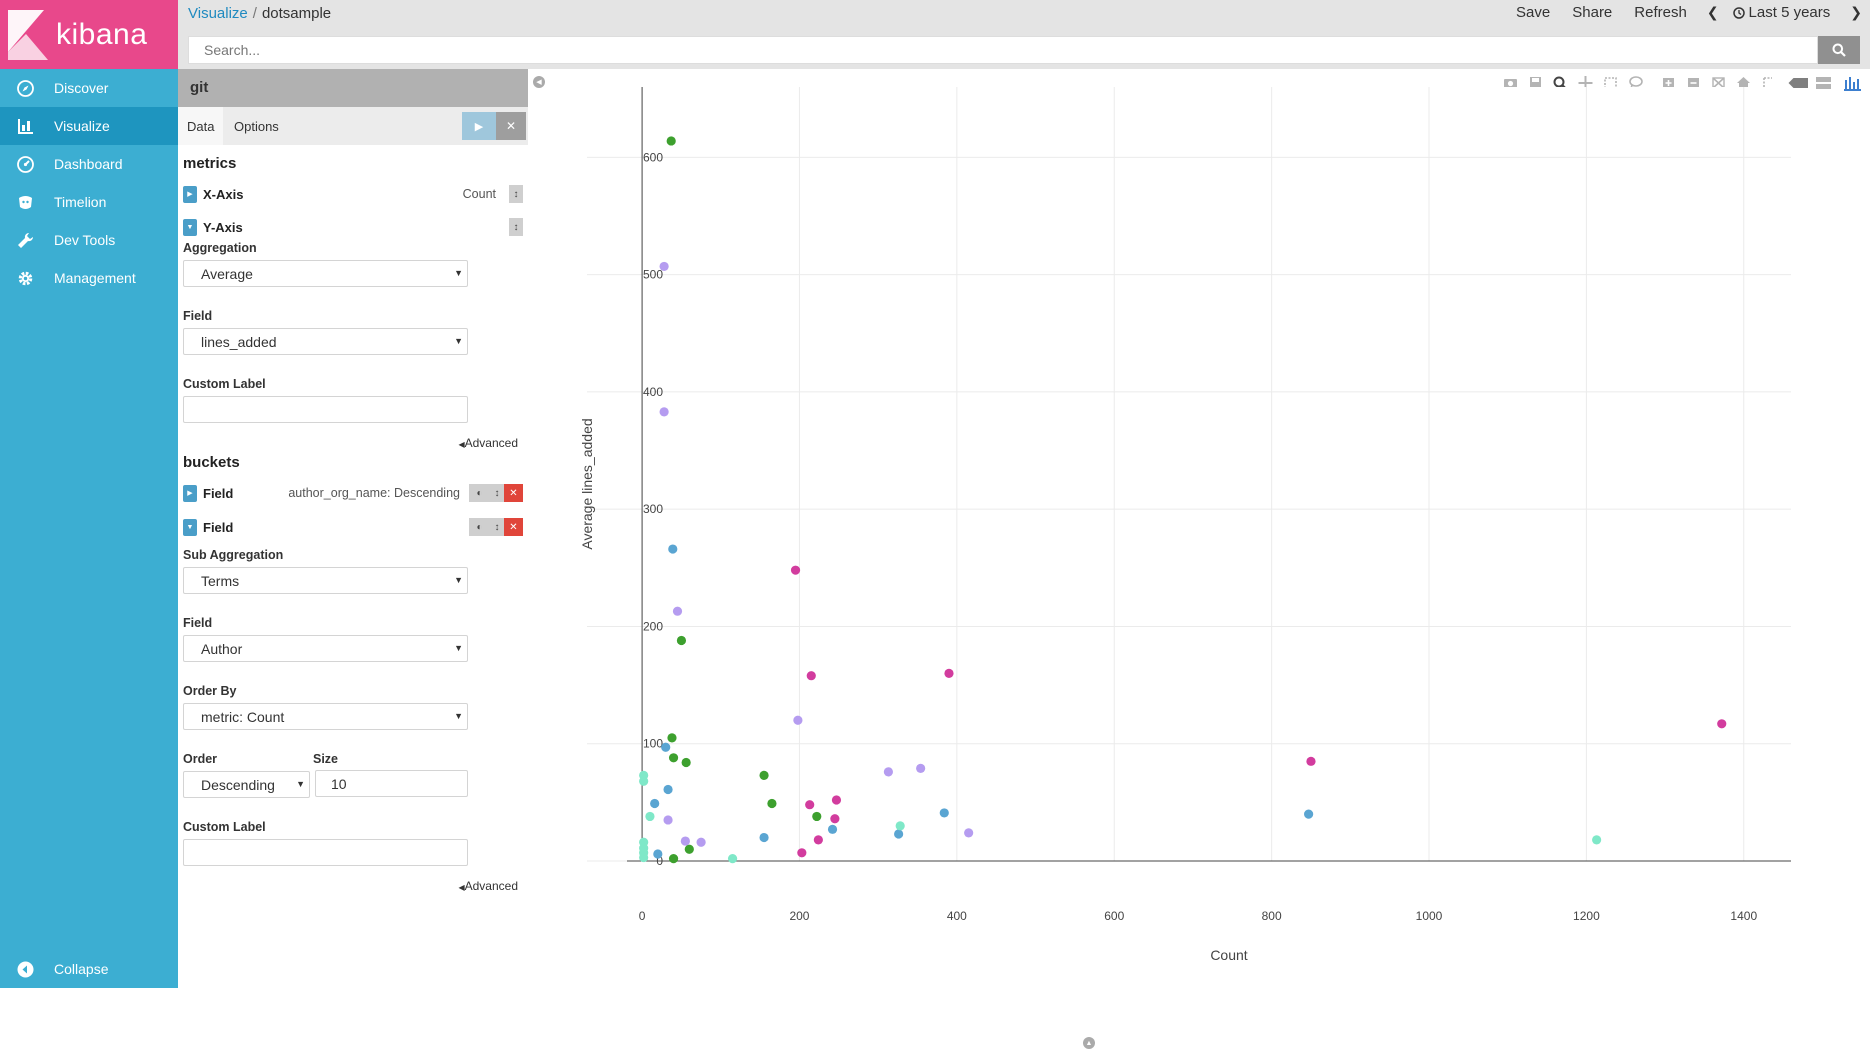  What do you see at coordinates (201, 126) in the screenshot?
I see `tab-data: Data` at bounding box center [201, 126].